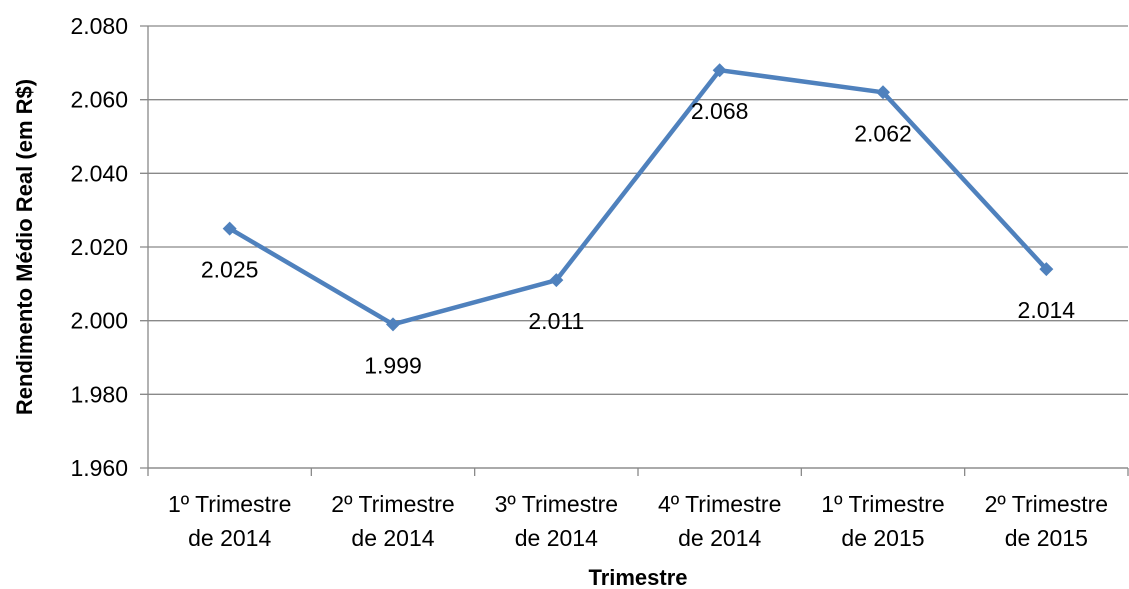 The image size is (1129, 589). Describe the element at coordinates (99, 100) in the screenshot. I see `y-tick-label: 2.060` at that location.